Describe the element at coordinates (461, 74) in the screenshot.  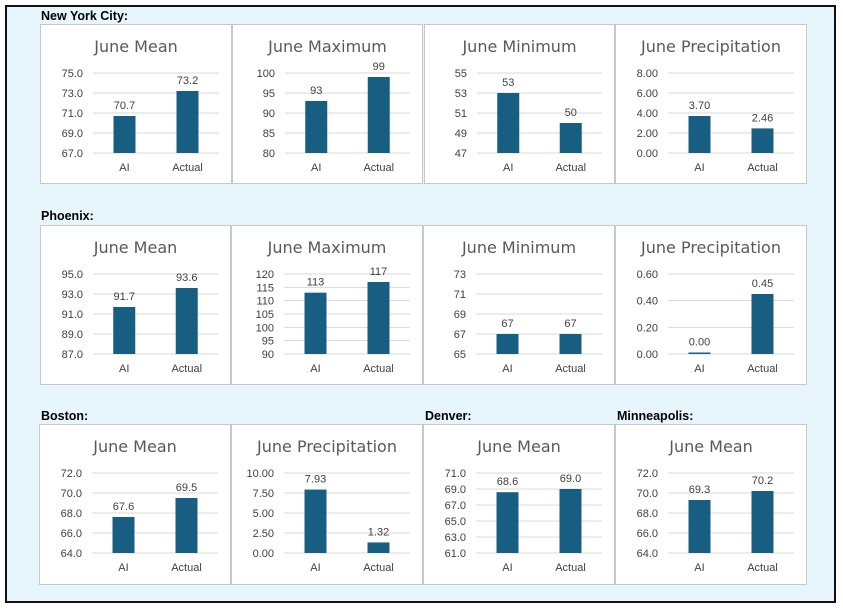
I see `y-tick-label: 55` at that location.